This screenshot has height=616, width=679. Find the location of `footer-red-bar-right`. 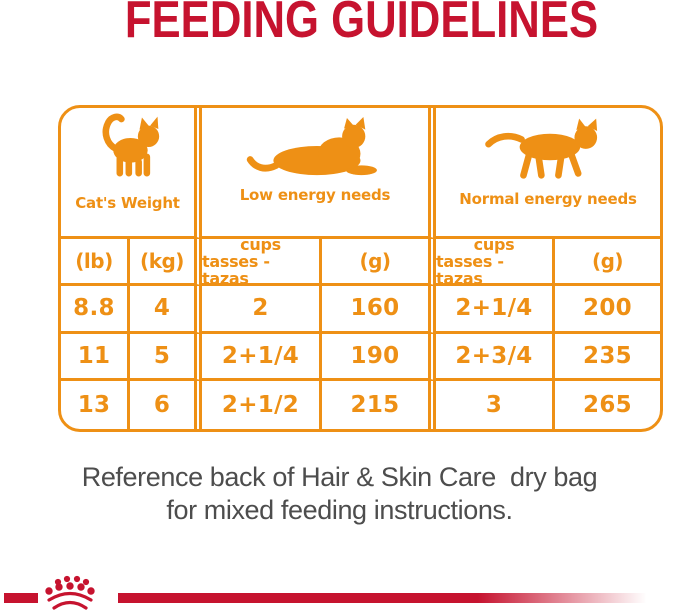

footer-red-bar-right is located at coordinates (390, 598).